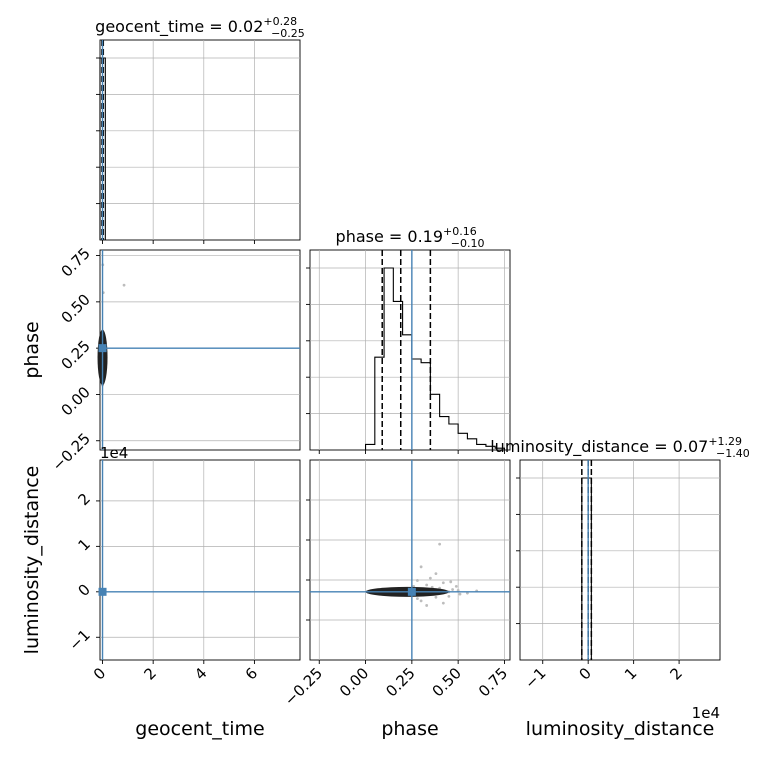  Describe the element at coordinates (620, 729) in the screenshot. I see `panel-2-xlabel: luminosity_distance` at that location.